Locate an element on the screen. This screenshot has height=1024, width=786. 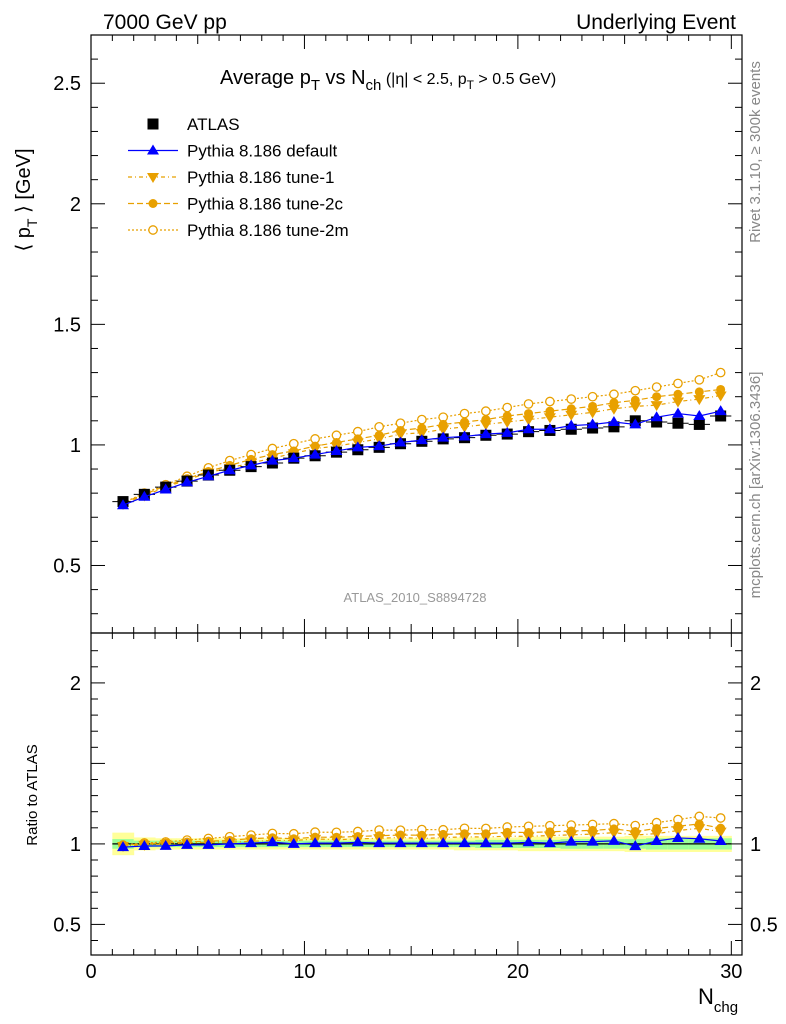
x-axis-label: Nchg is located at coordinates (718, 1000).